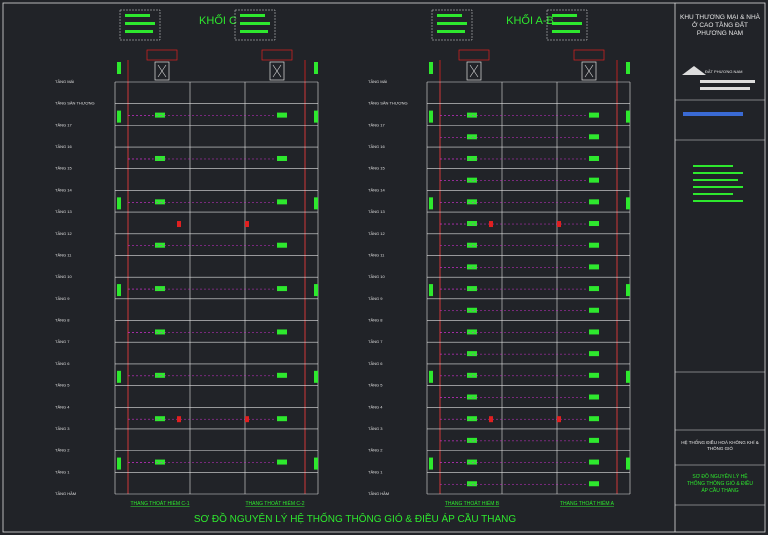 This screenshot has height=535, width=768. I want to click on floor-label: TẦNG 2, so click(375, 450).